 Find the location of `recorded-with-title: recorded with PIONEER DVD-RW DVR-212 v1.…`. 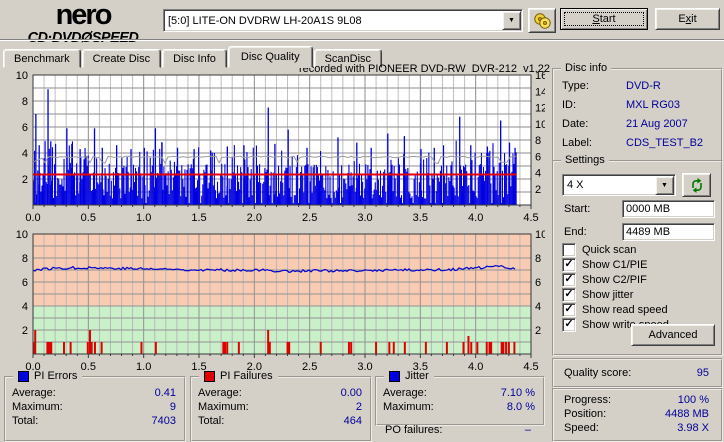

recorded-with-title: recorded with PIONEER DVD-RW DVR-212 v1.… is located at coordinates (424, 69).